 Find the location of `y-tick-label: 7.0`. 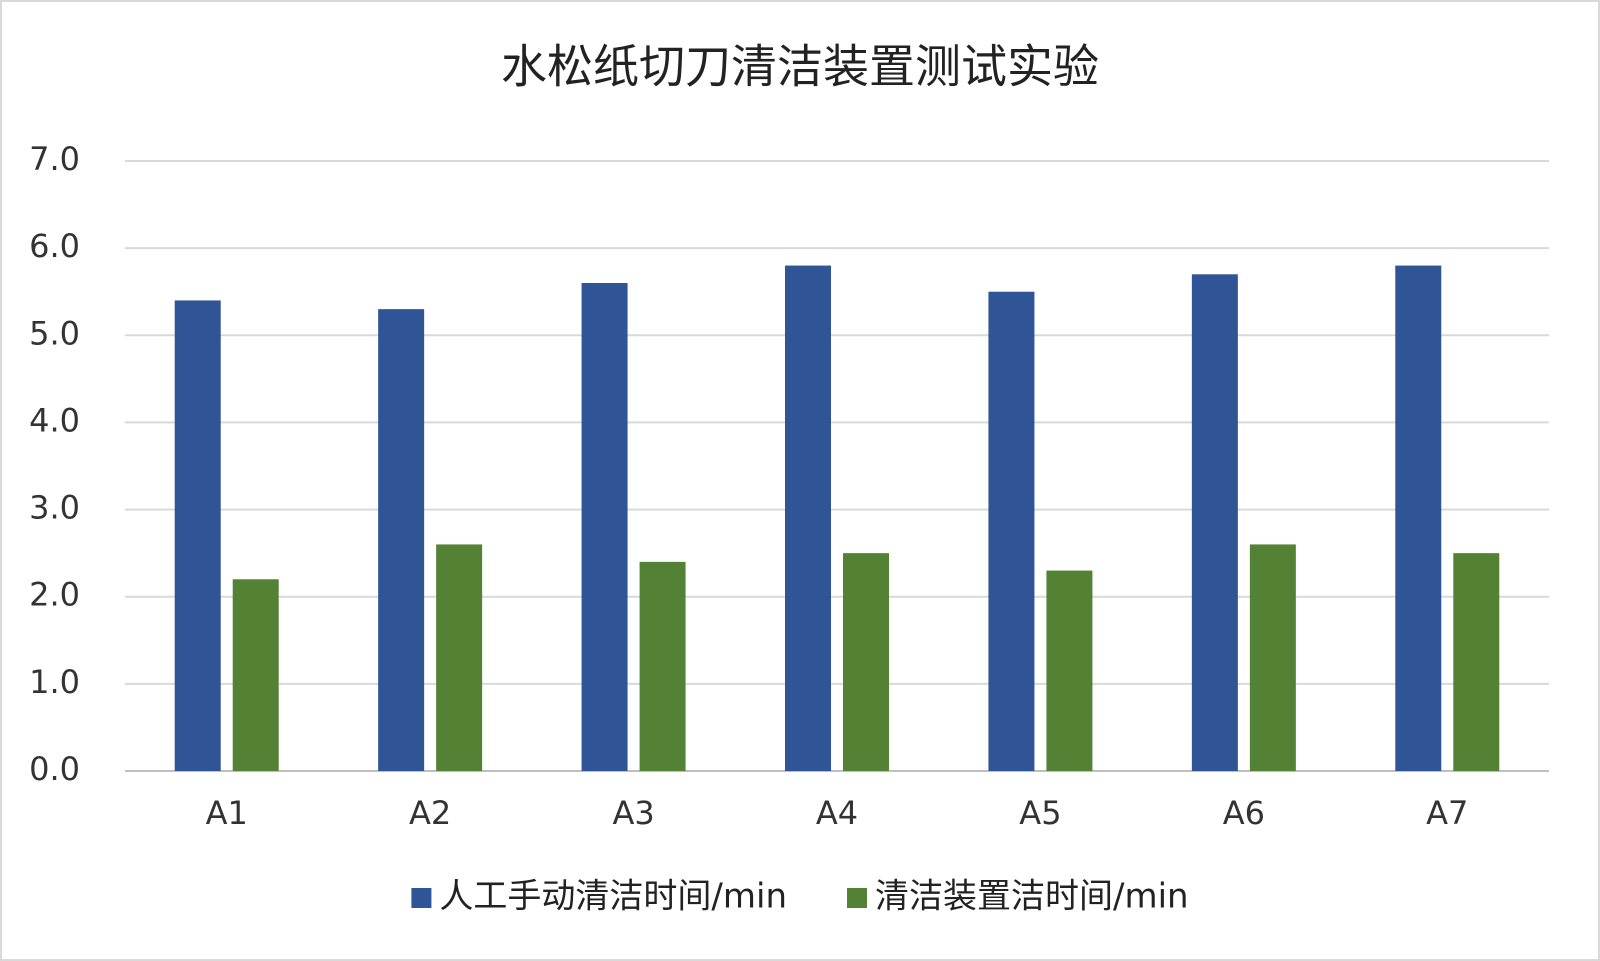

y-tick-label: 7.0 is located at coordinates (54, 159).